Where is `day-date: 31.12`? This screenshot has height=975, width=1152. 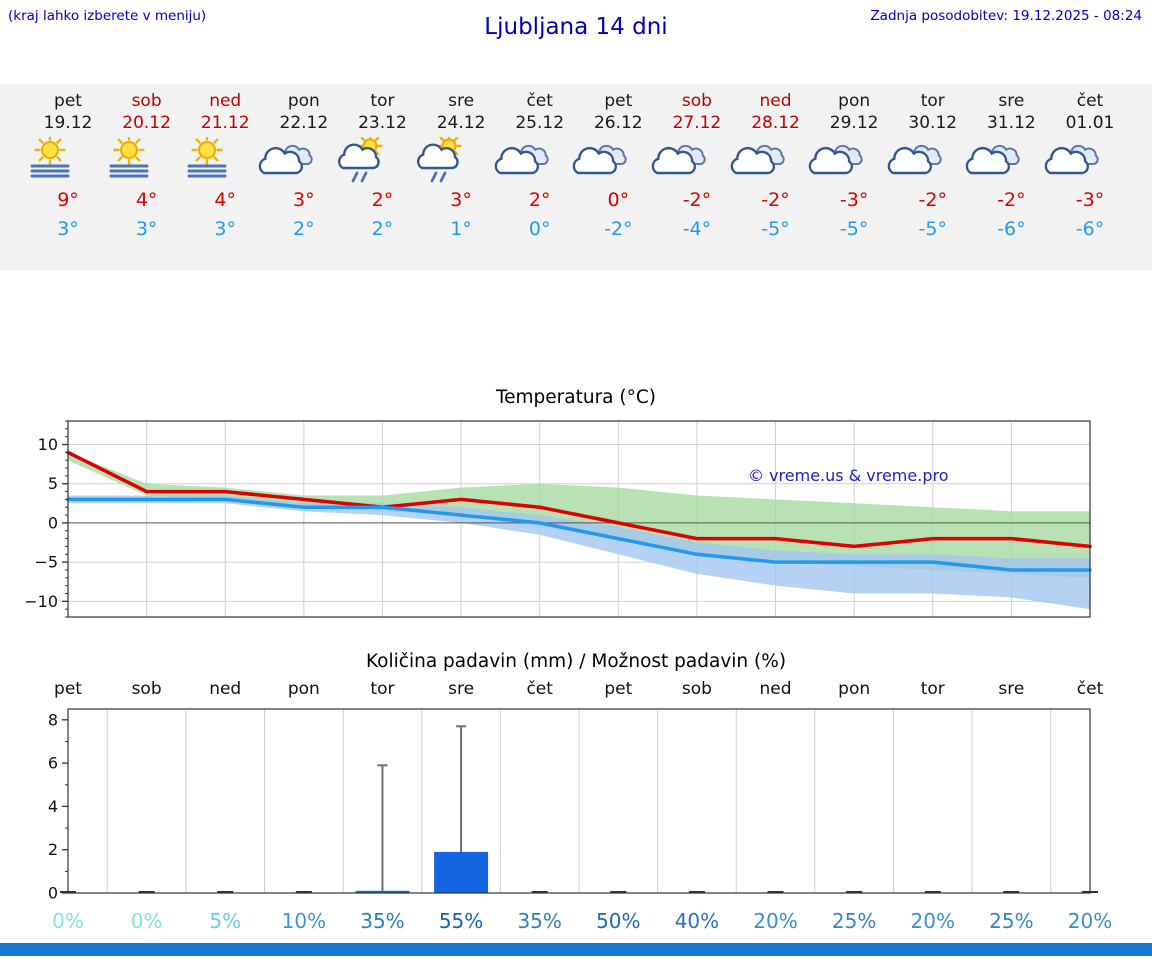 day-date: 31.12 is located at coordinates (1011, 123).